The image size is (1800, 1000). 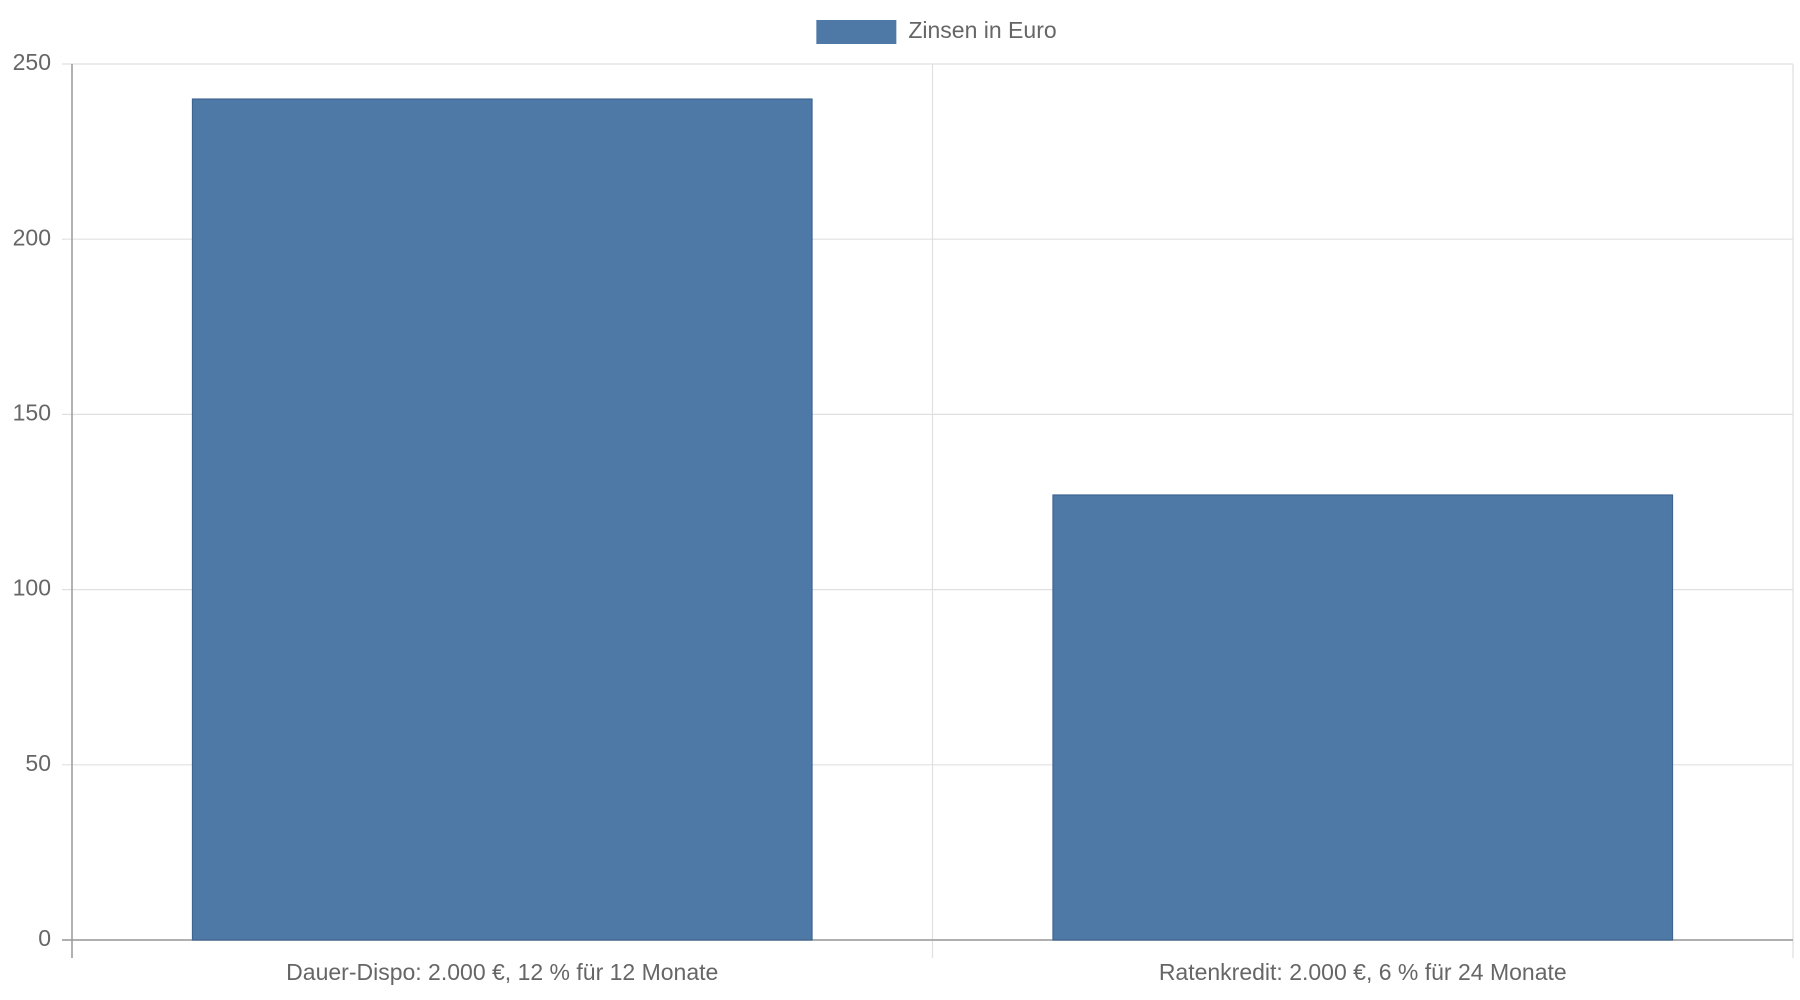 I want to click on y-tick-label: 50, so click(x=38, y=763).